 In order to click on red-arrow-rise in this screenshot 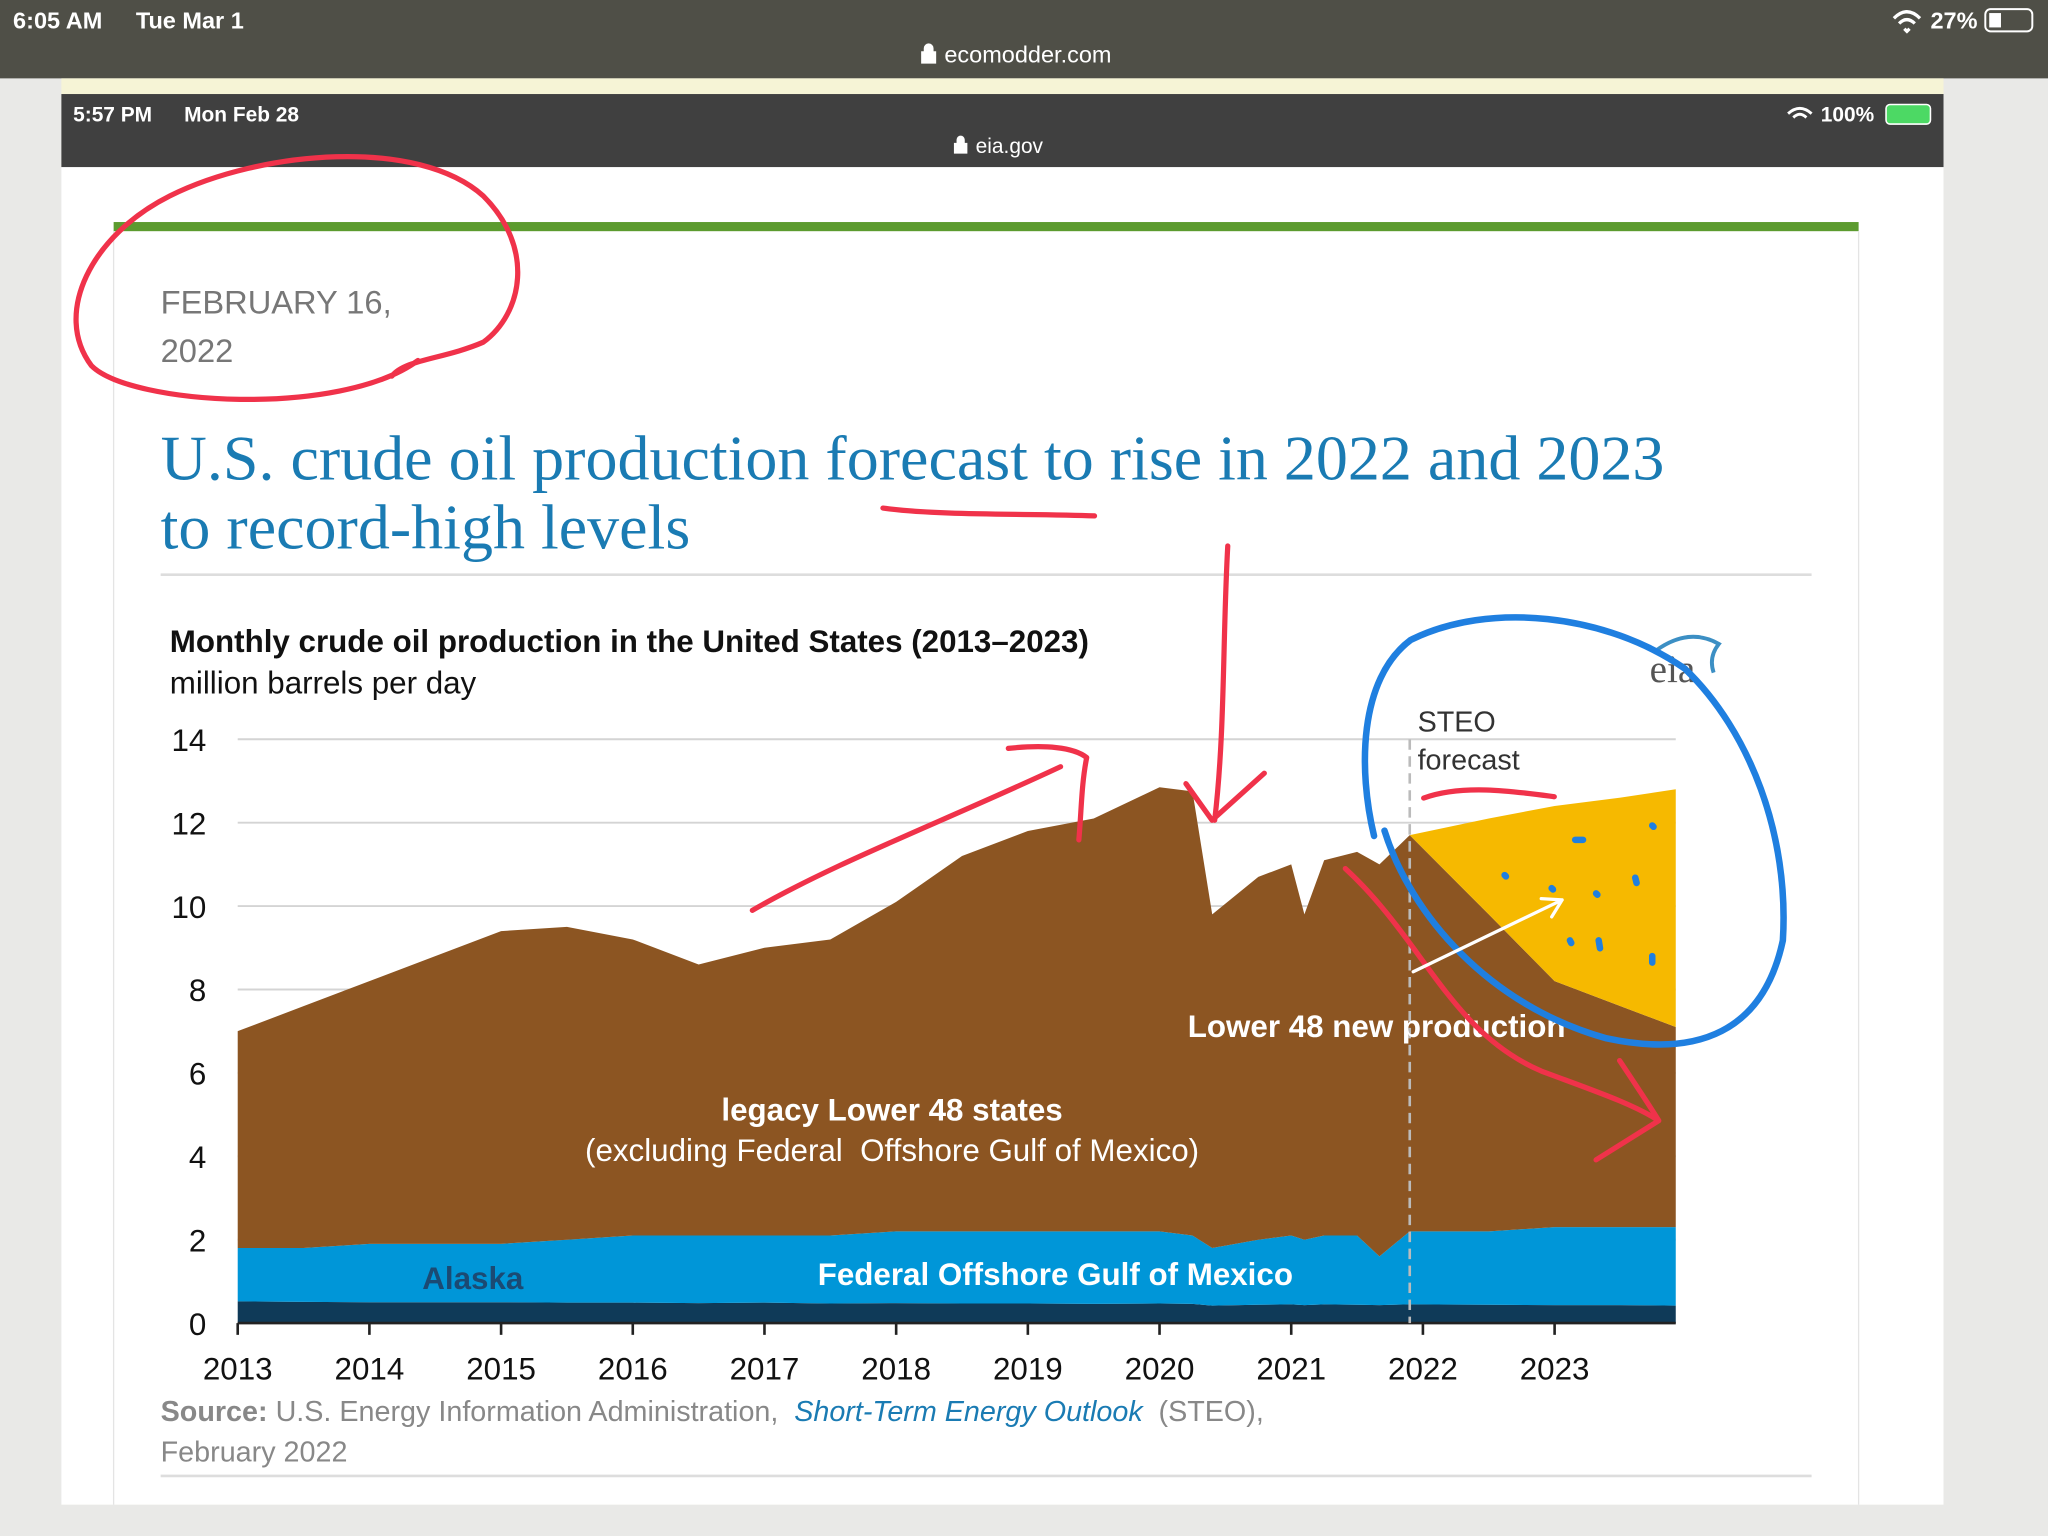, I will do `click(919, 828)`.